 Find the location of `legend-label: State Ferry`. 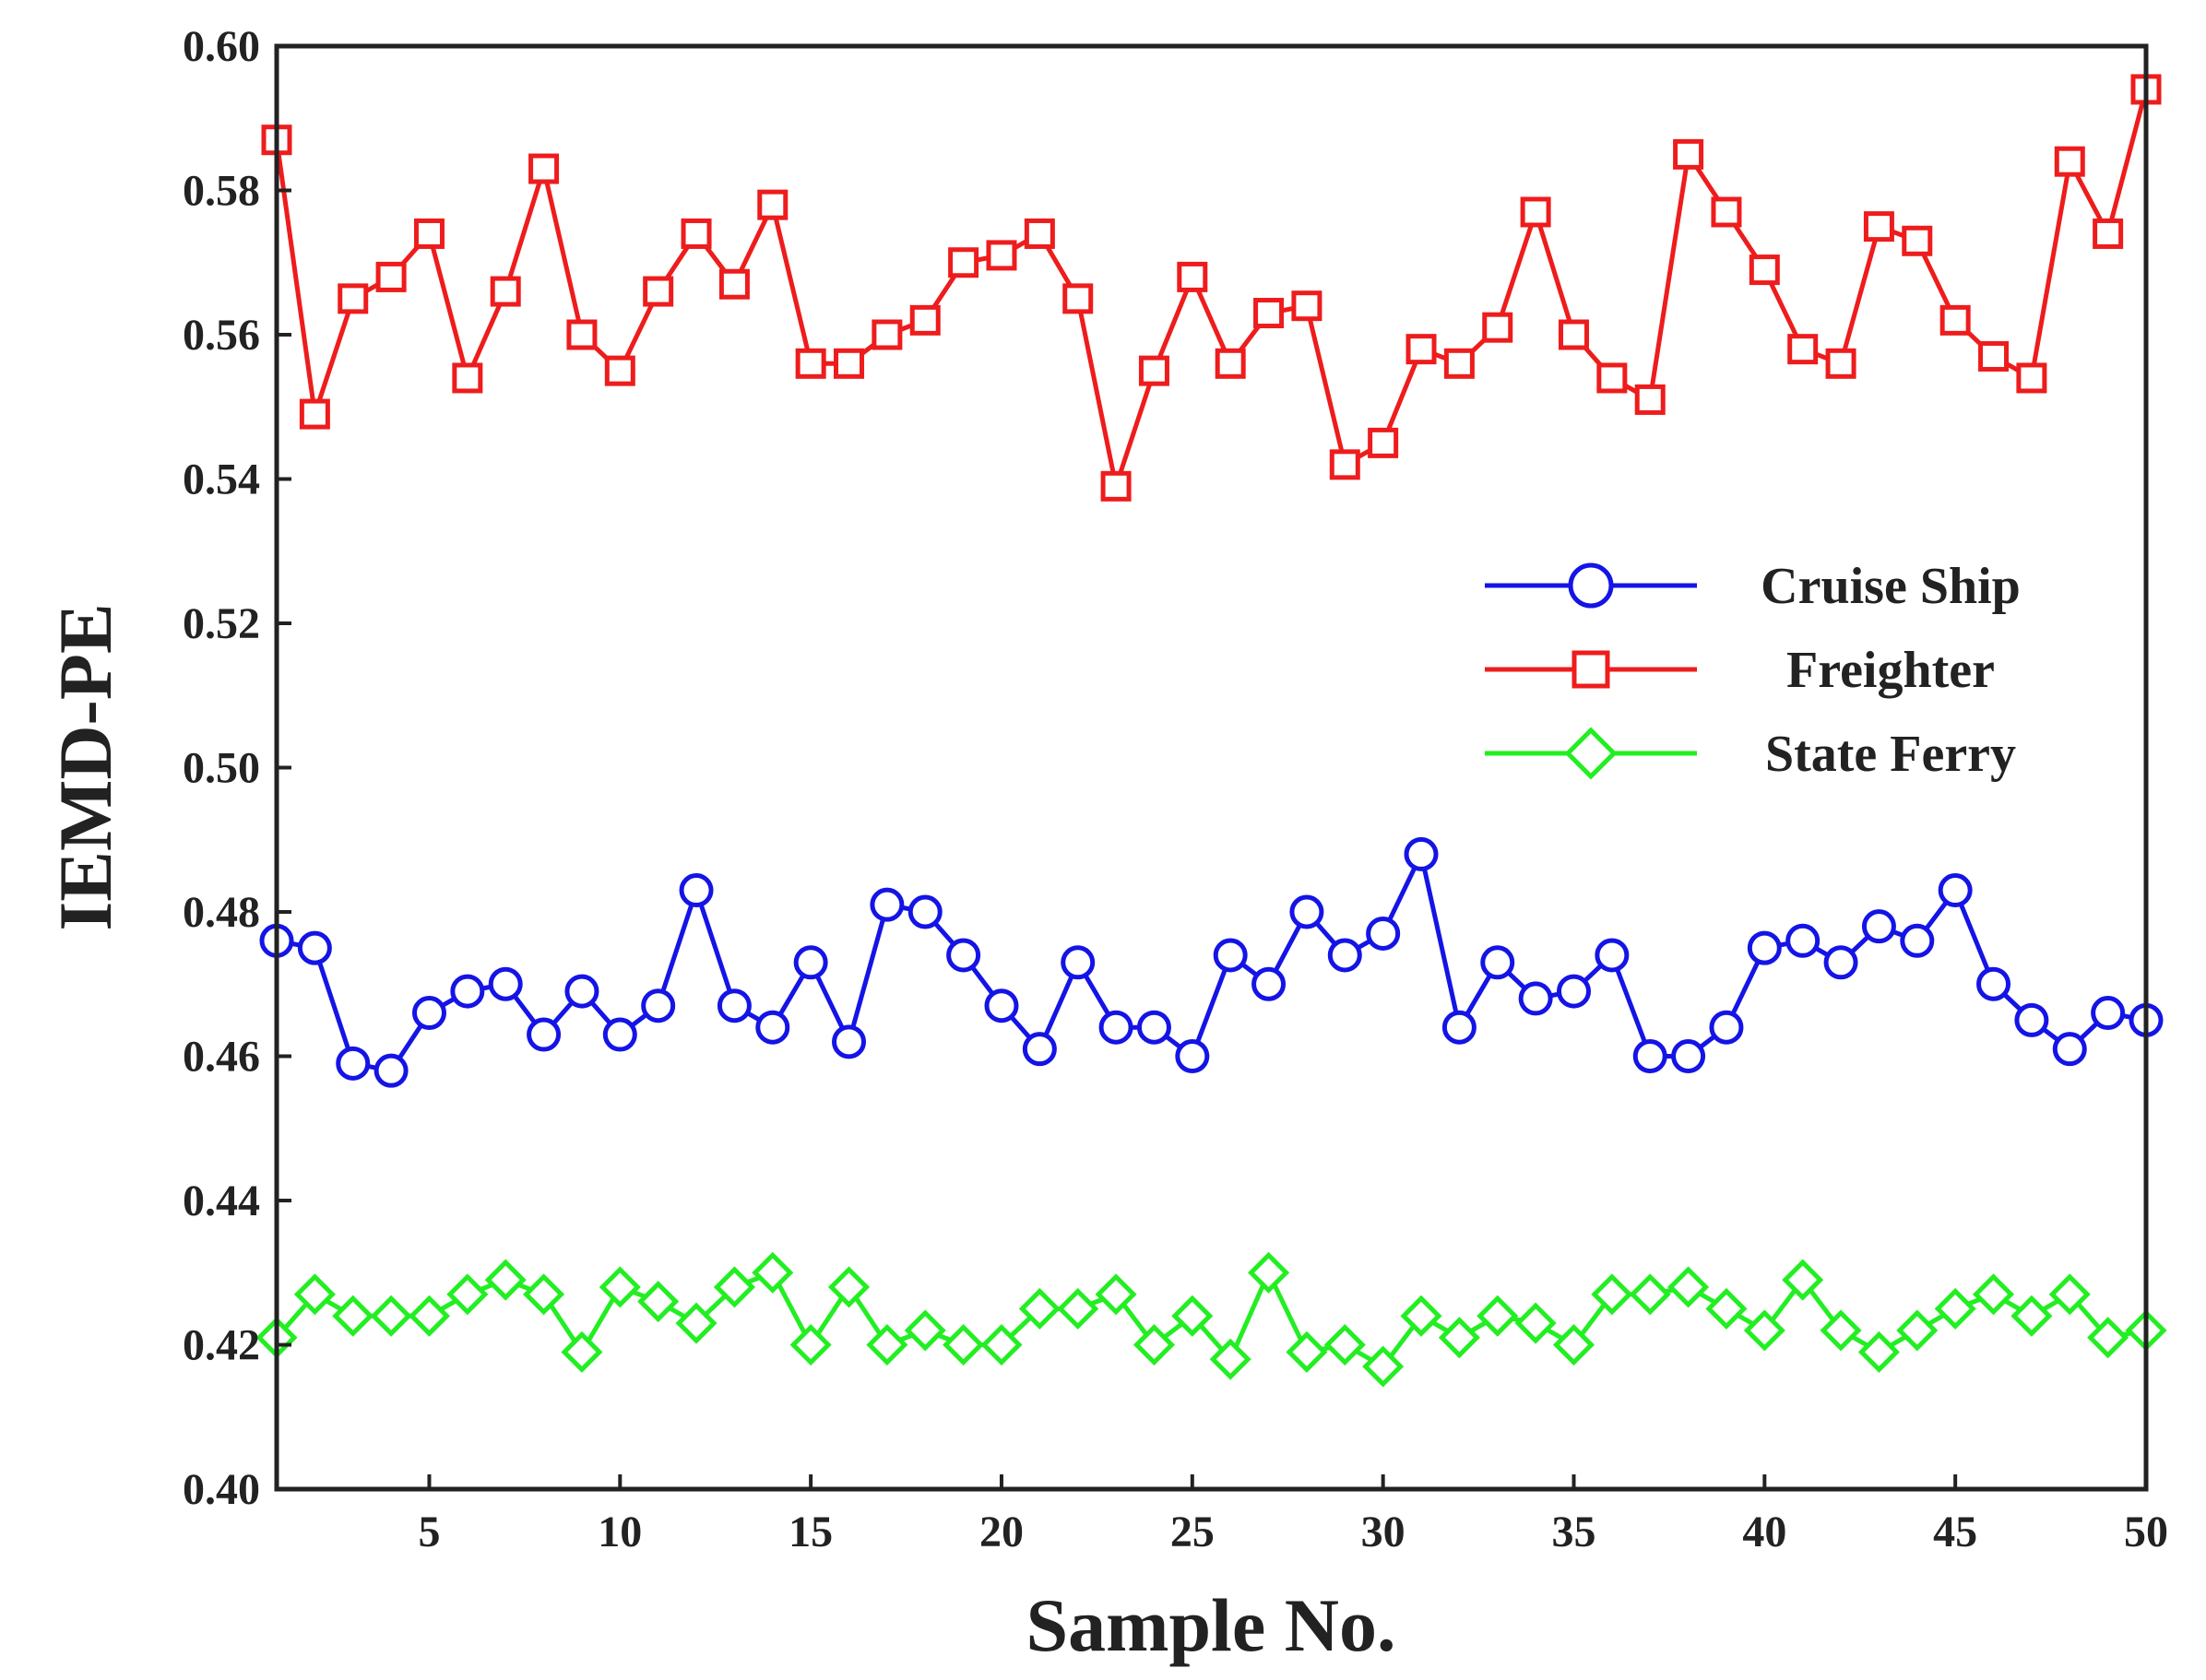

legend-label: State Ferry is located at coordinates (1890, 754).